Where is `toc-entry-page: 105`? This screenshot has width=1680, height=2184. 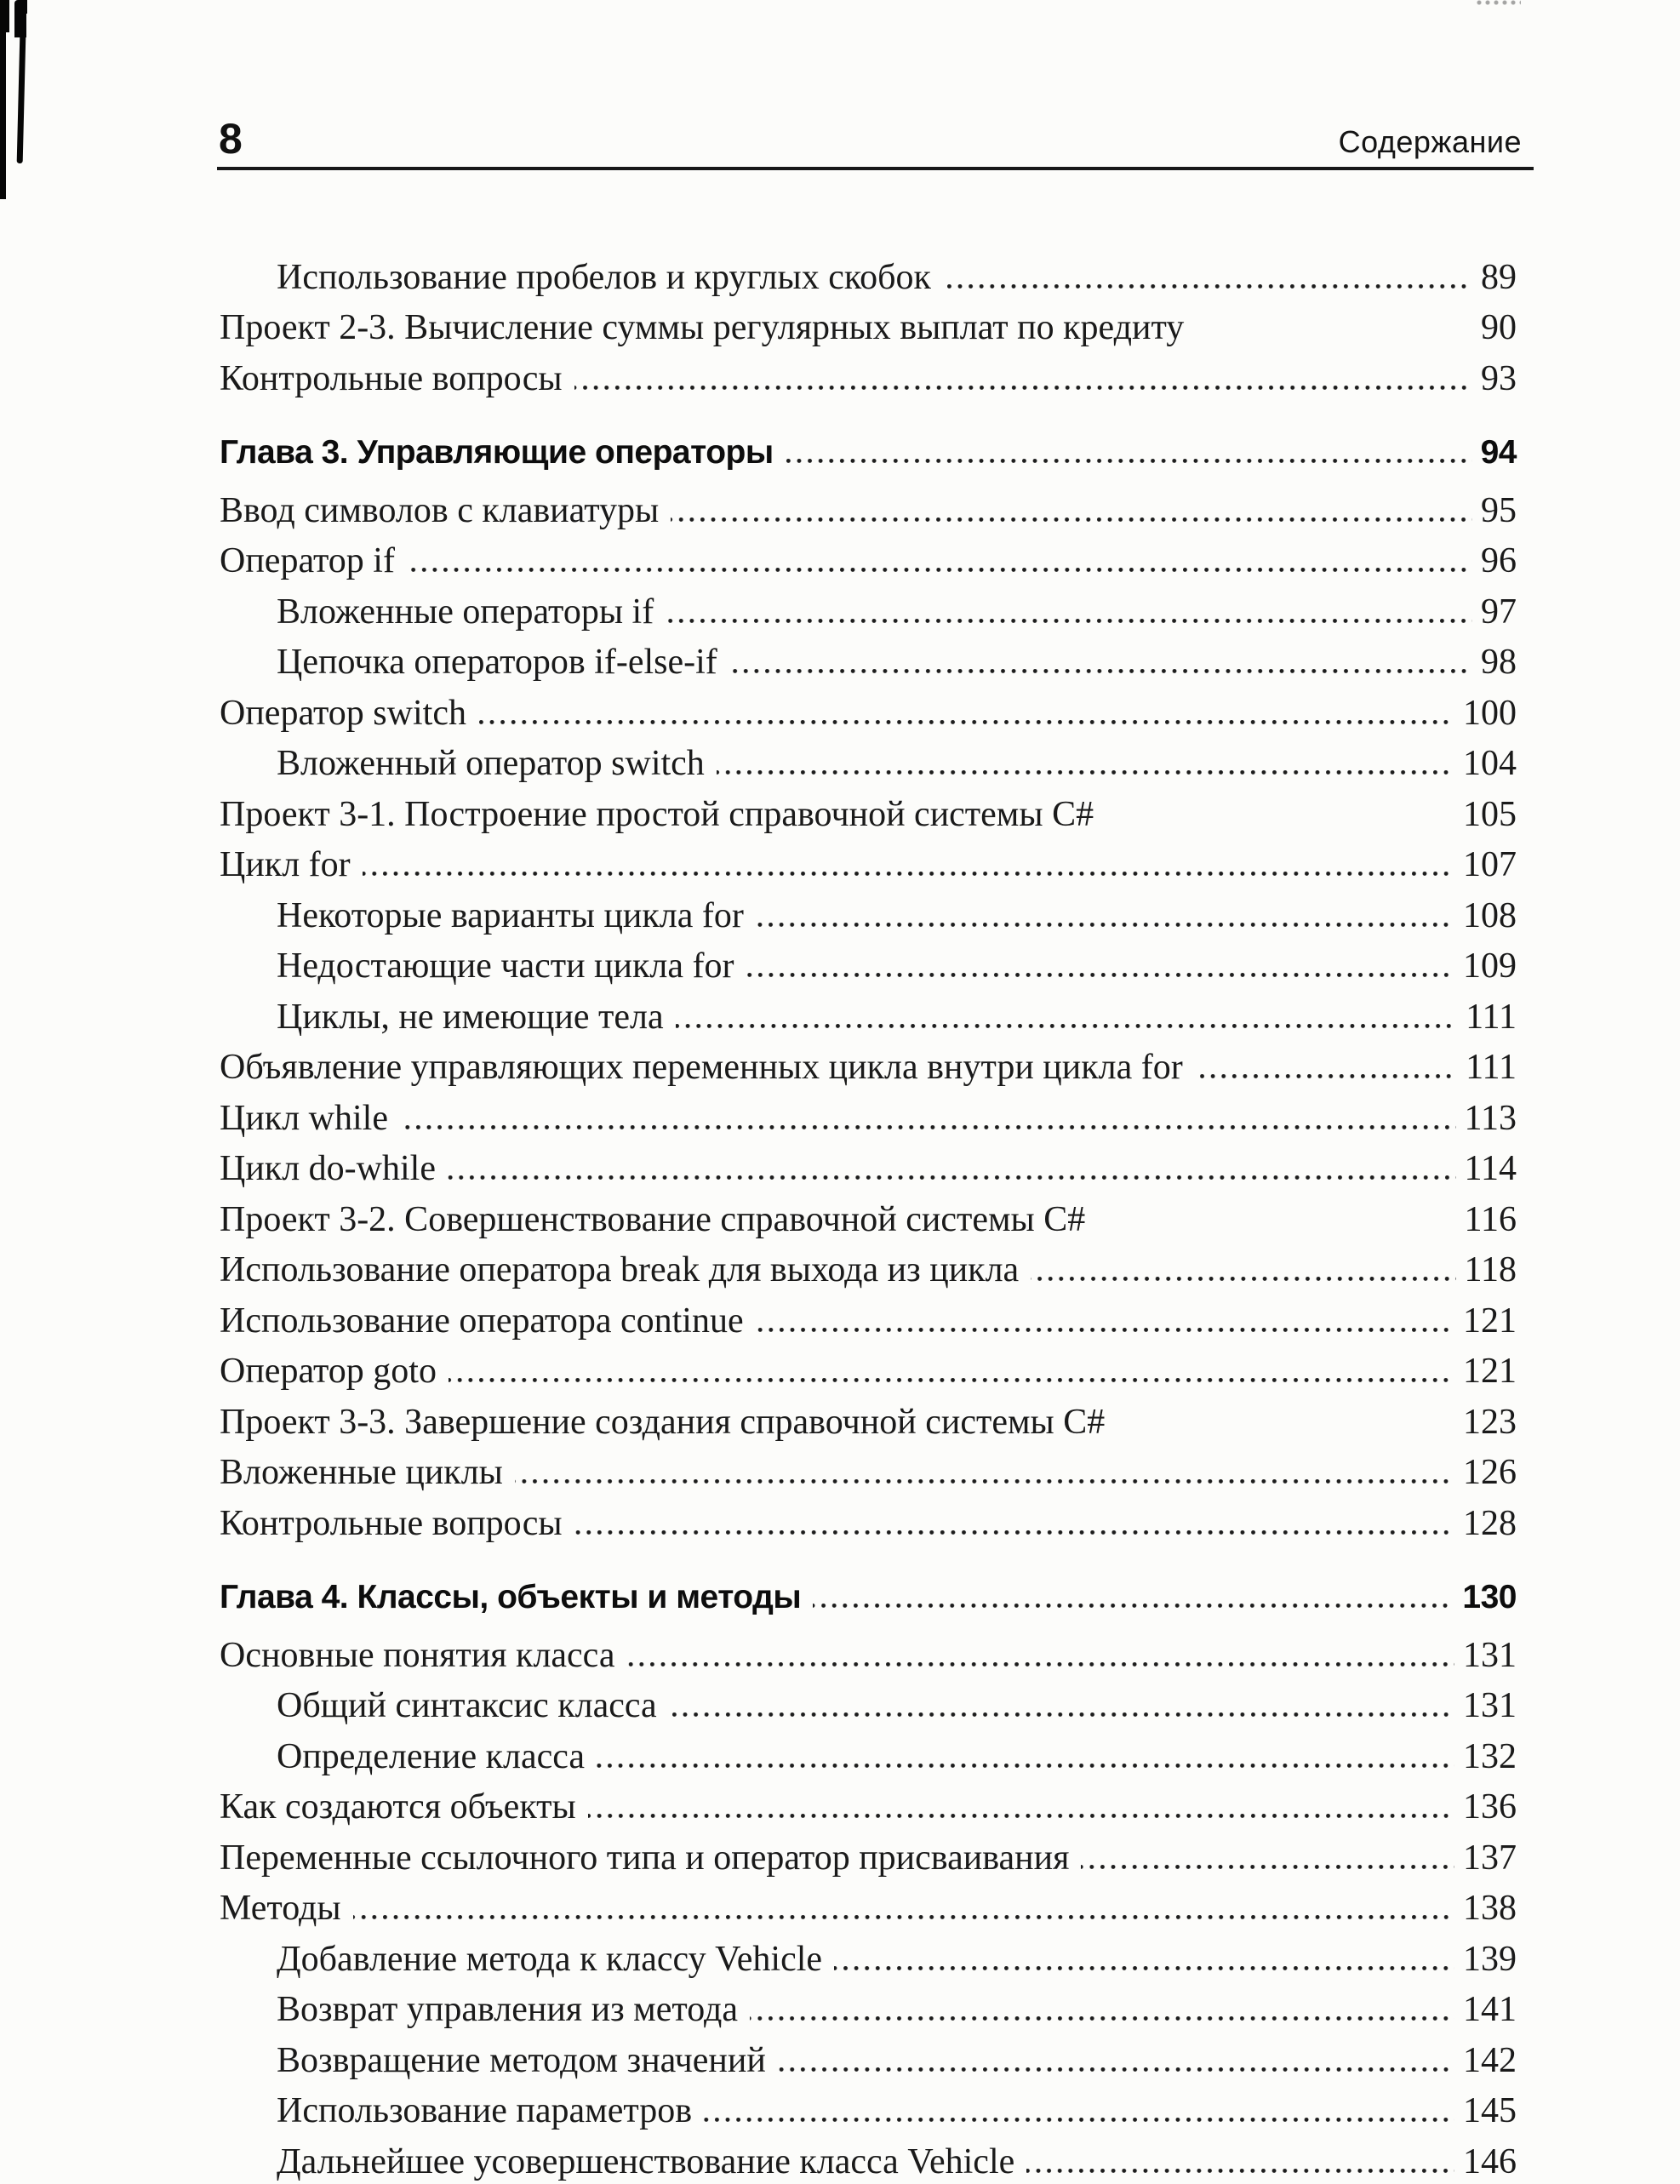
toc-entry-page: 105 is located at coordinates (1490, 814).